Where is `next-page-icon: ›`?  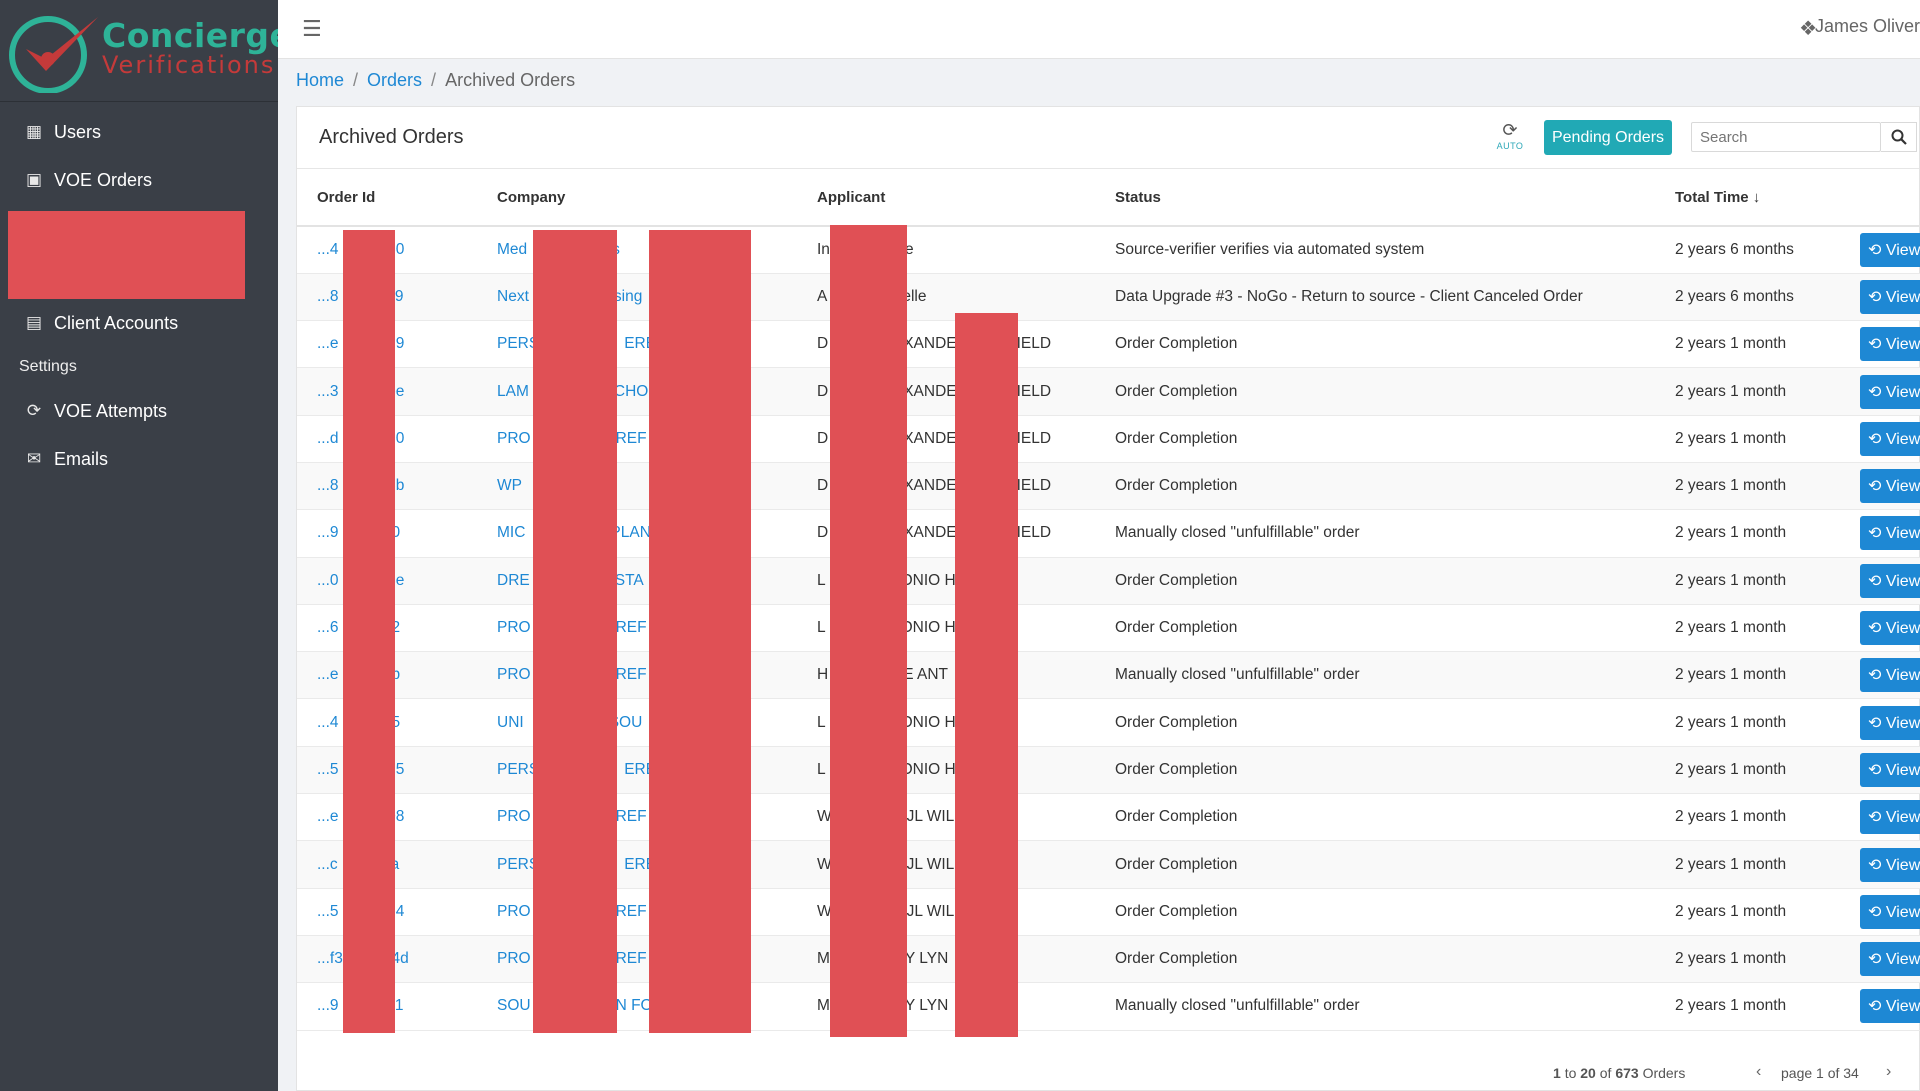 next-page-icon: › is located at coordinates (1889, 1071).